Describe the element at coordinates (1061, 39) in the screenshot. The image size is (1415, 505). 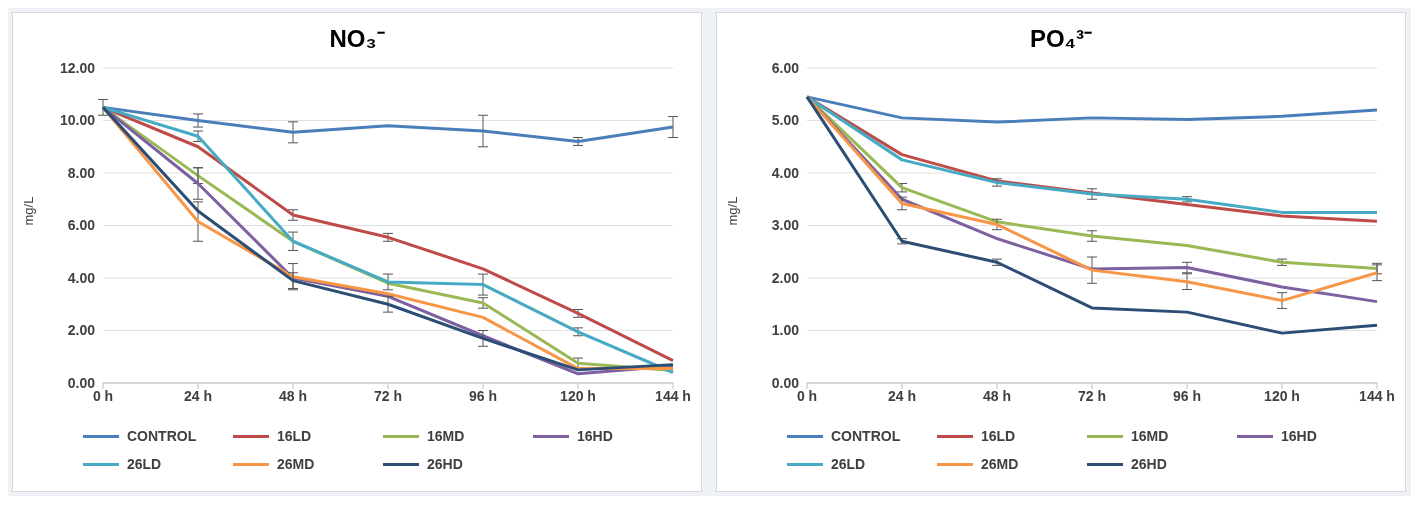
I see `chart-title: PO₄³⁻` at that location.